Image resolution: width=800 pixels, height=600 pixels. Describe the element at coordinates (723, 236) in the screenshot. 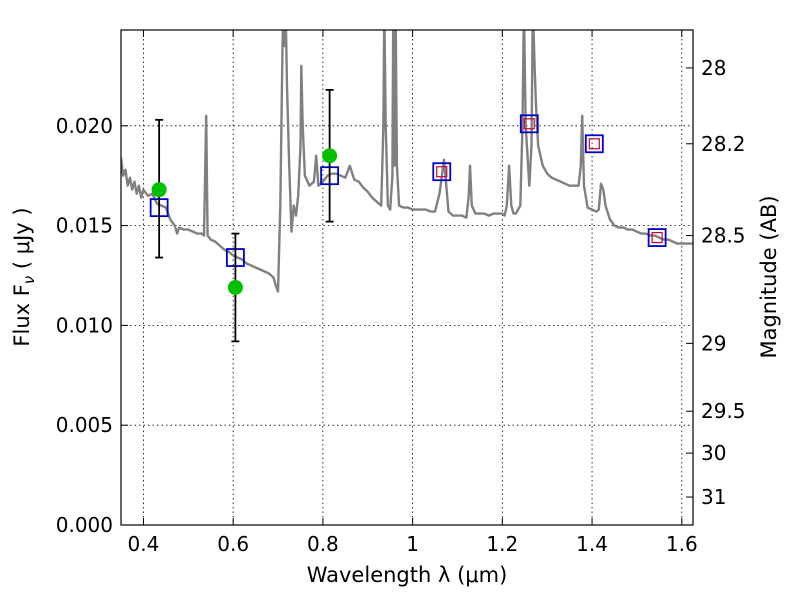

I see `y2-tick-label: 28.5` at that location.